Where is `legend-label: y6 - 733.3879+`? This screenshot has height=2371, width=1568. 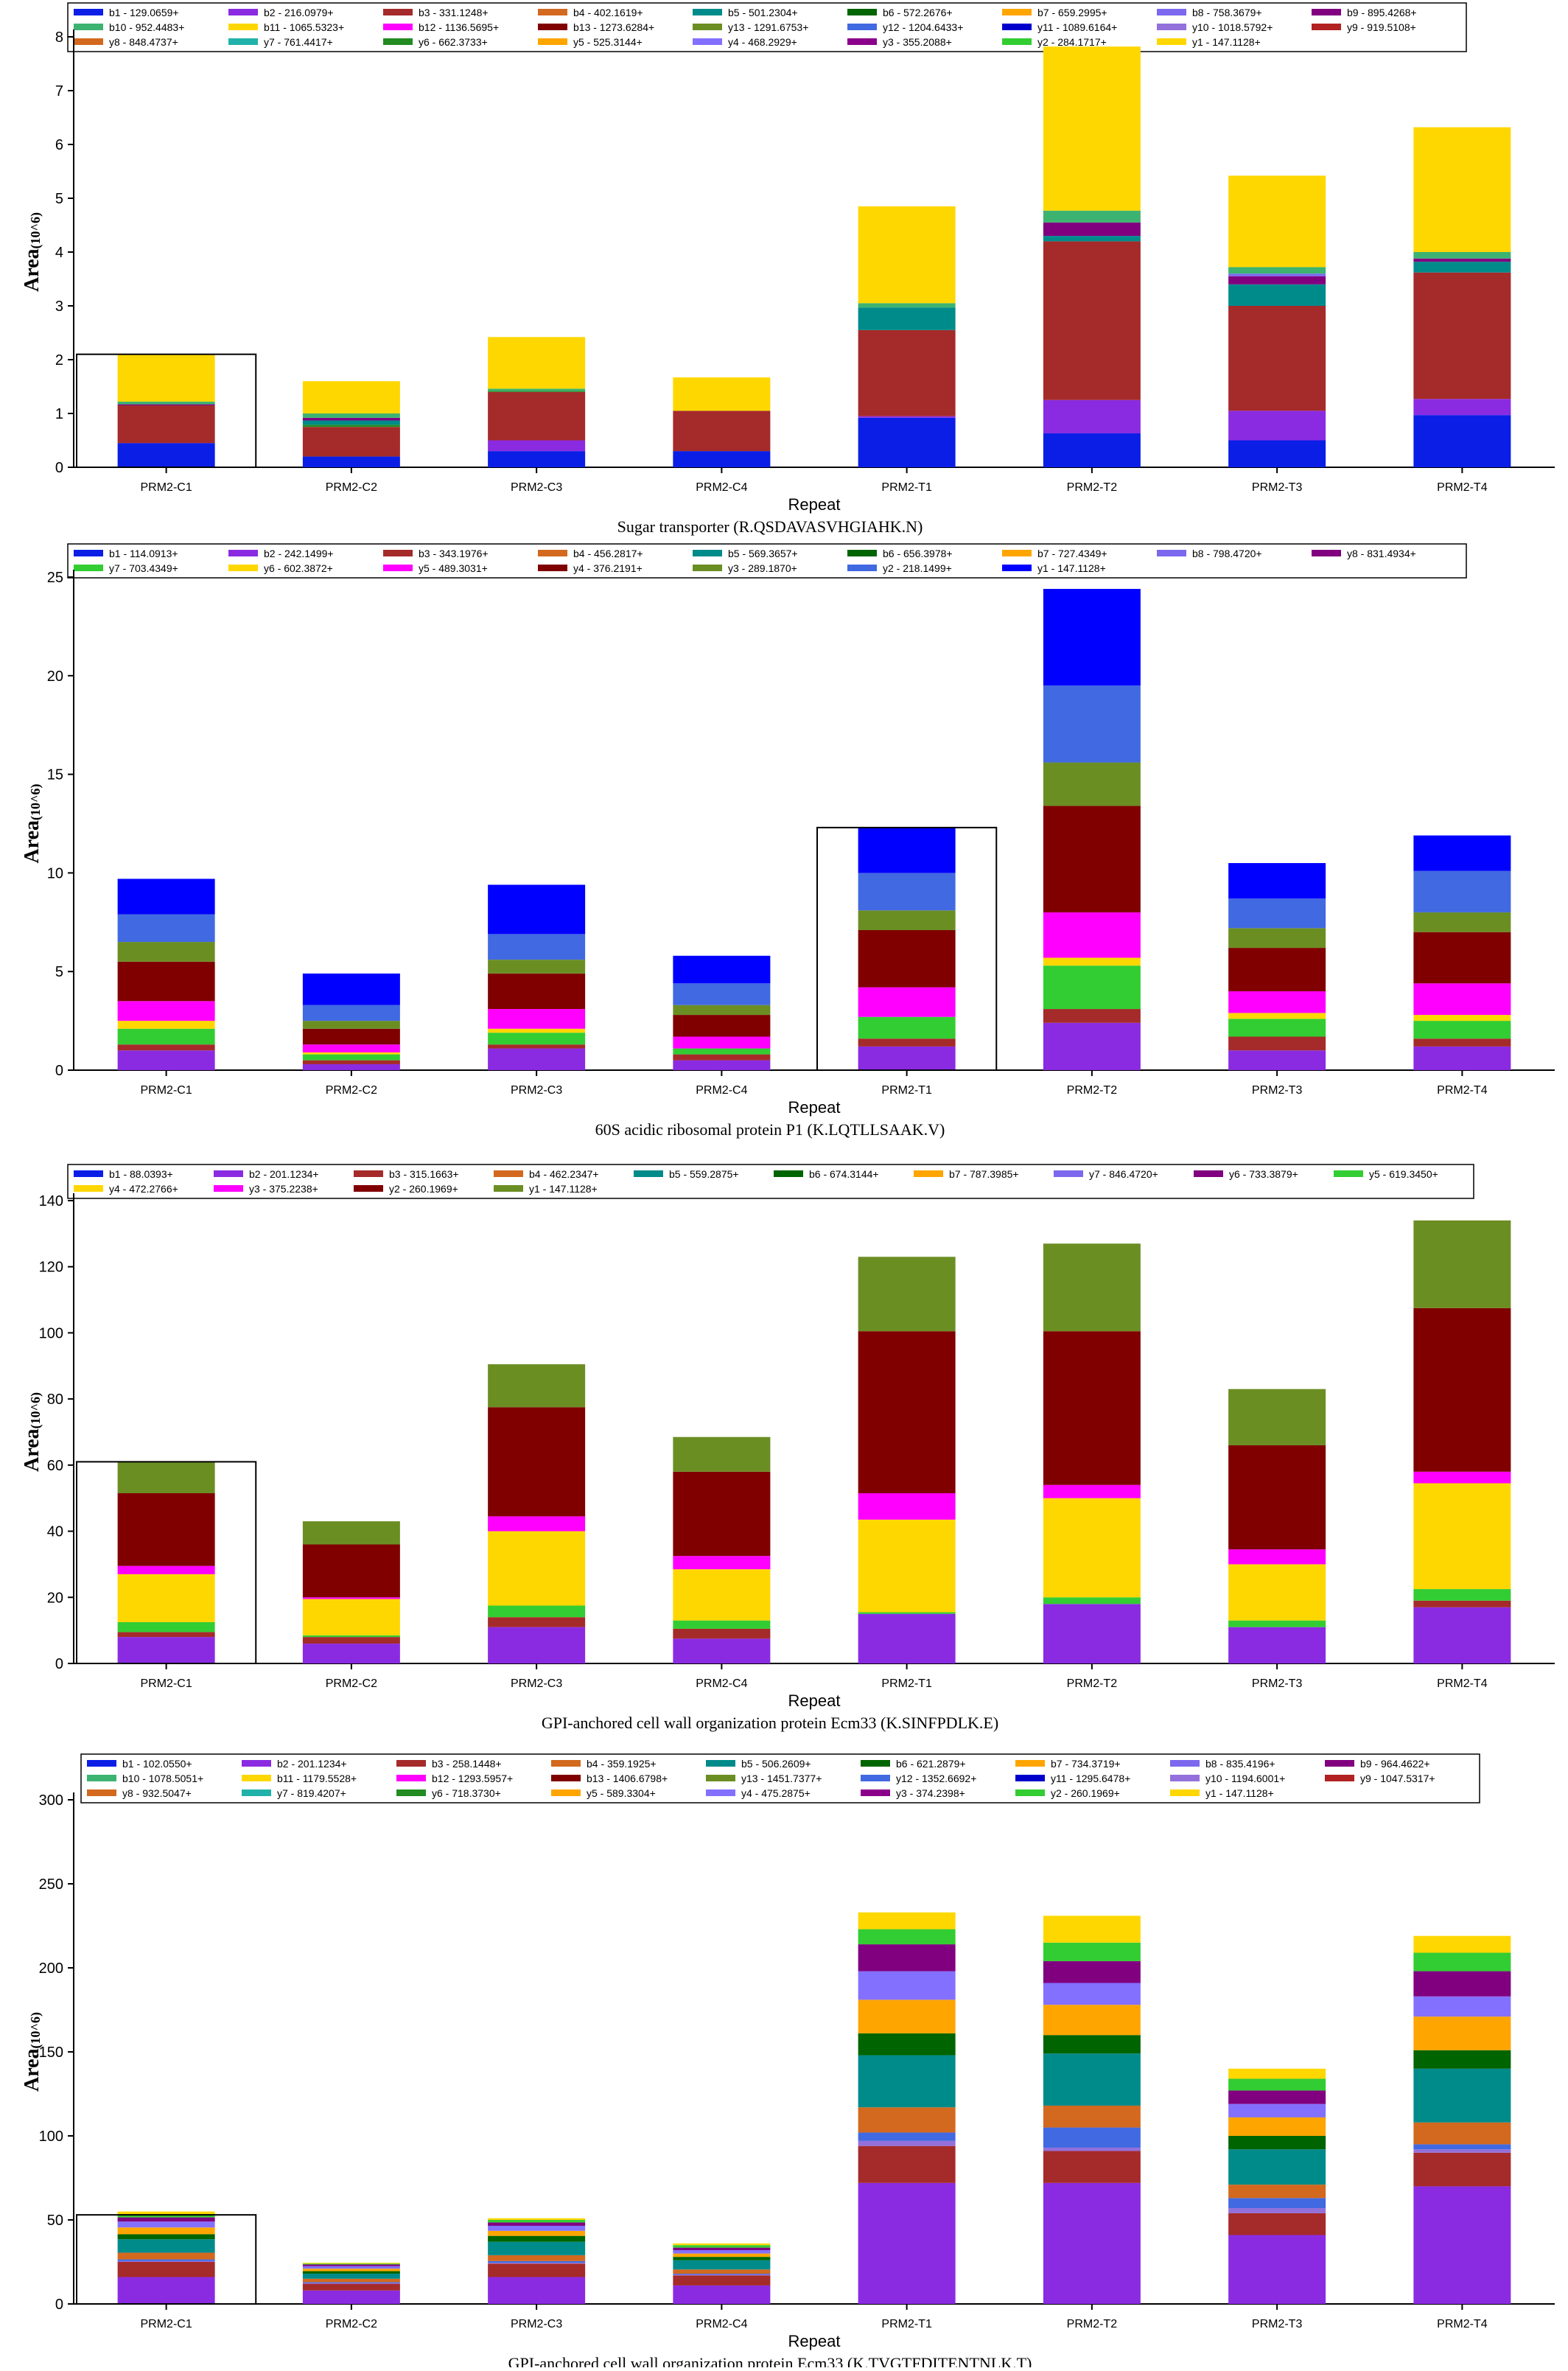
legend-label: y6 - 733.3879+ is located at coordinates (1263, 1174).